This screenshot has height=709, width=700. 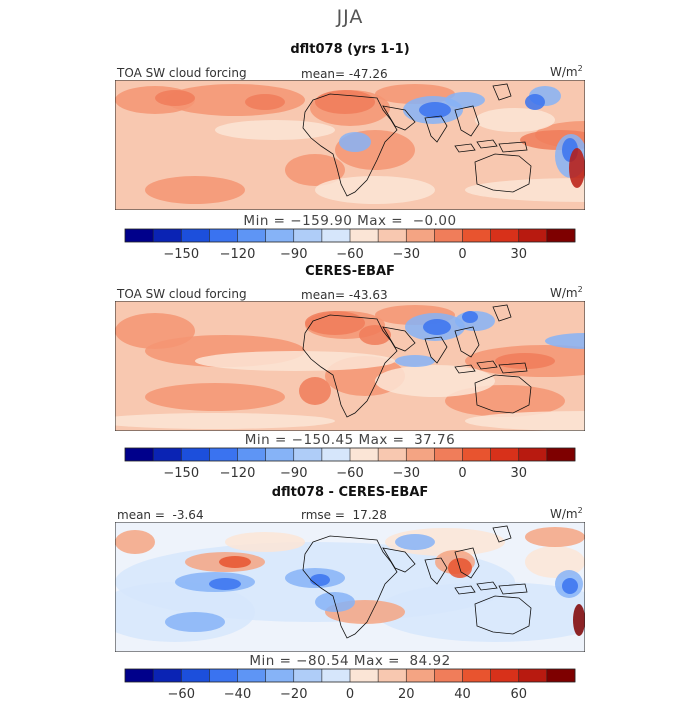 I want to click on panel-2-title: CERES-EBAF, so click(x=350, y=271).